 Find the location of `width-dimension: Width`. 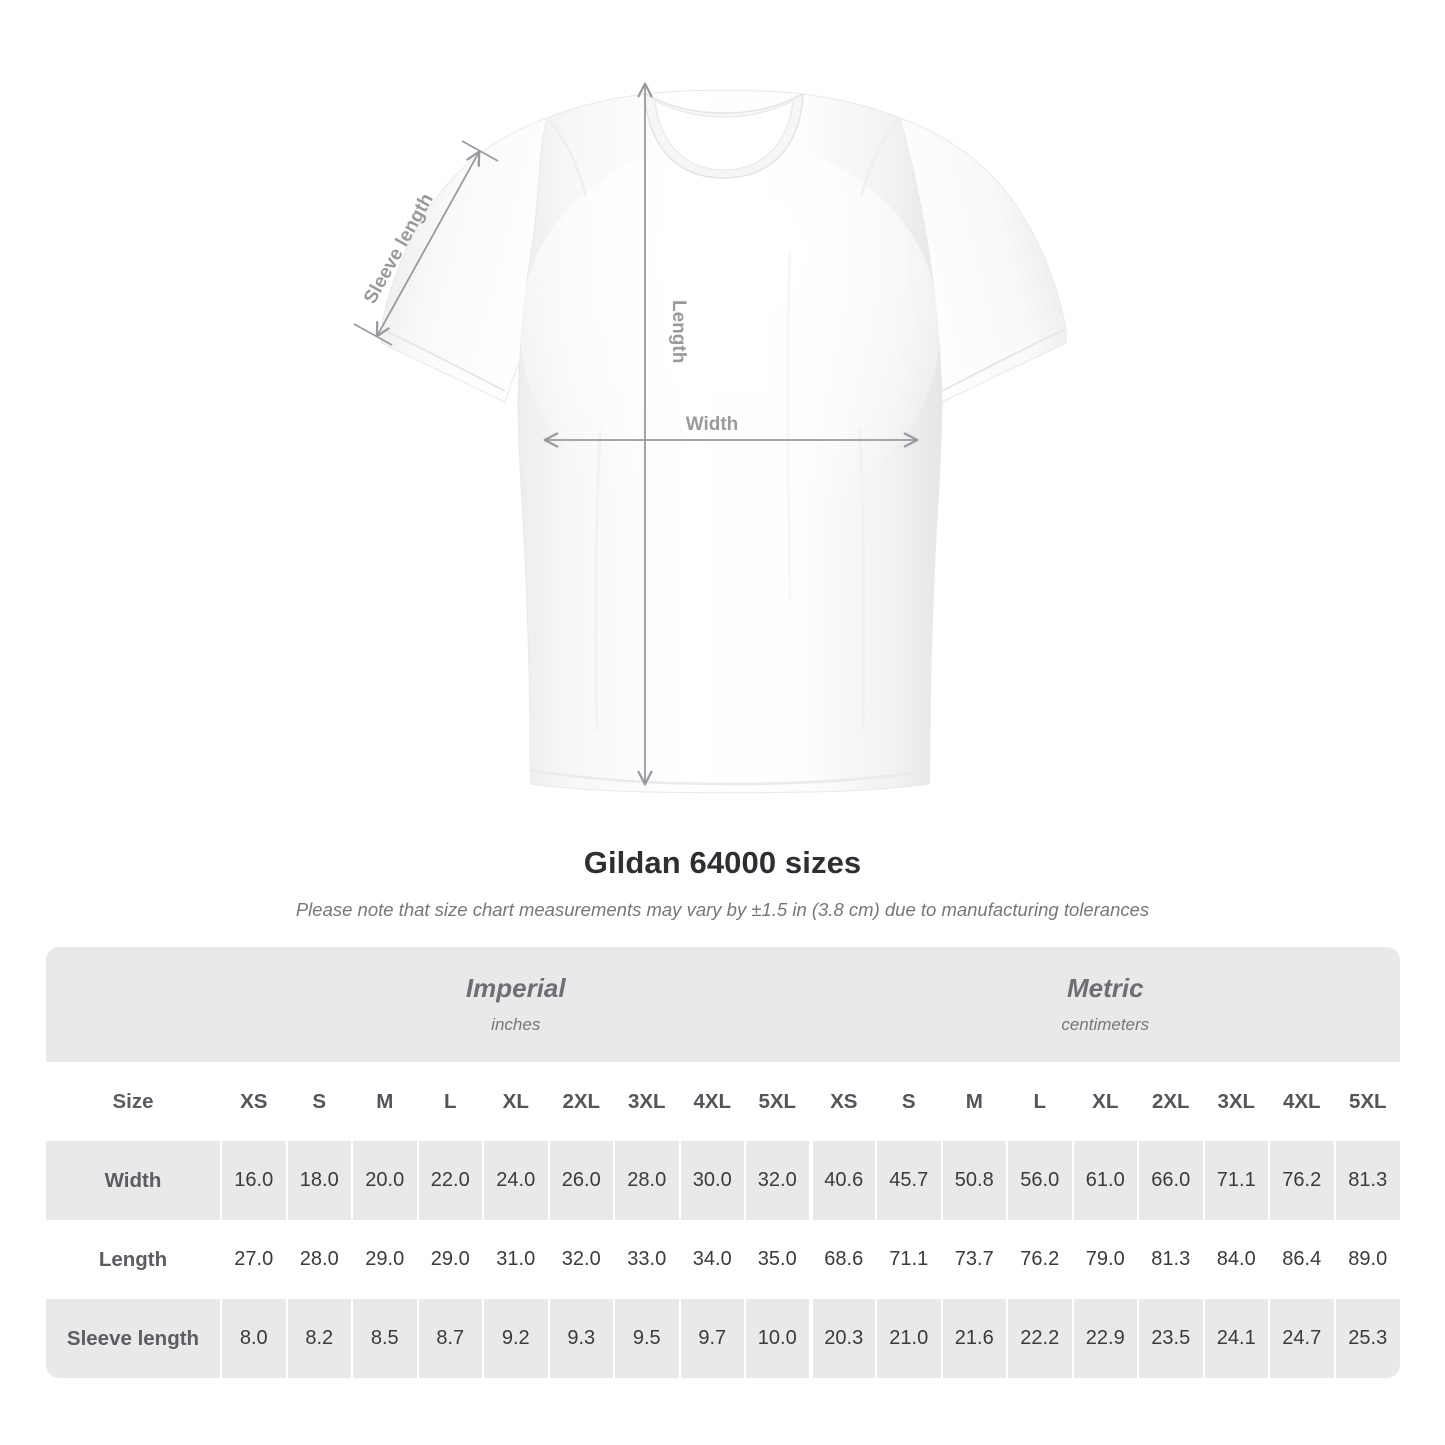

width-dimension: Width is located at coordinates (731, 427).